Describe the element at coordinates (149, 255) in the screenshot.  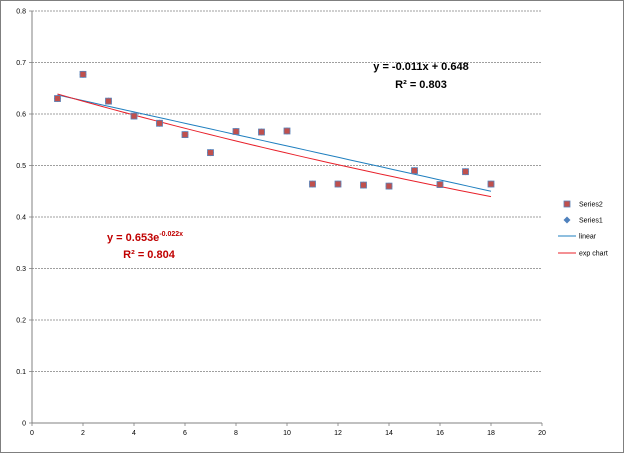
I see `exp-r2-label: R² = 0.804` at that location.